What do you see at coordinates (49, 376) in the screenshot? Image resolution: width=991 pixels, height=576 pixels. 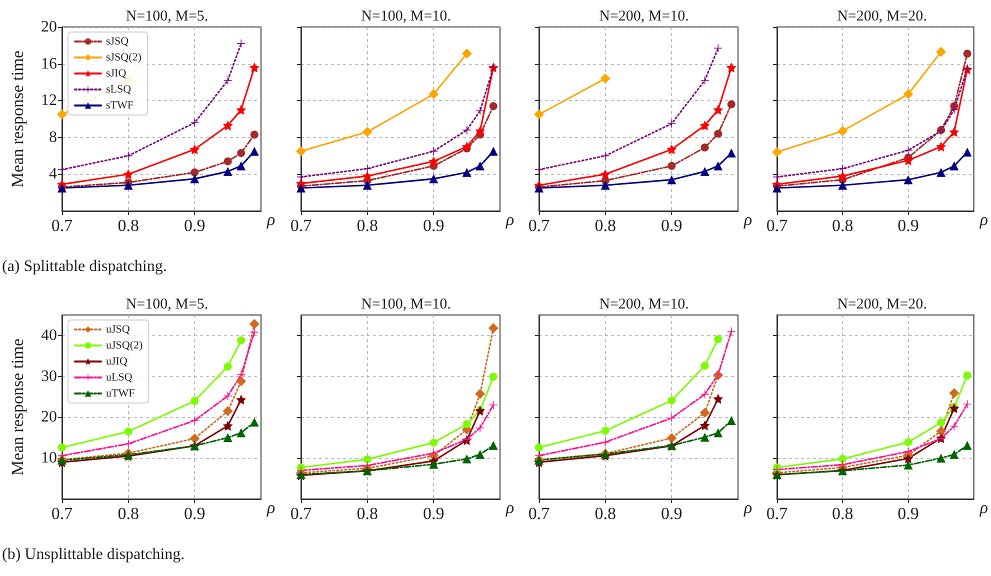 I see `y-tick-label: 30` at bounding box center [49, 376].